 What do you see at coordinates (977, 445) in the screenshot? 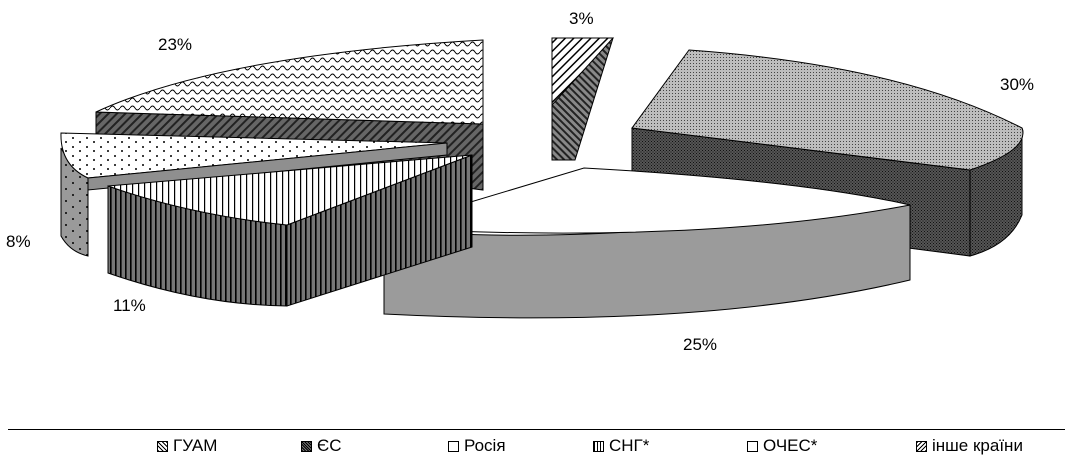
I see `legend-label-other: інше країни` at bounding box center [977, 445].